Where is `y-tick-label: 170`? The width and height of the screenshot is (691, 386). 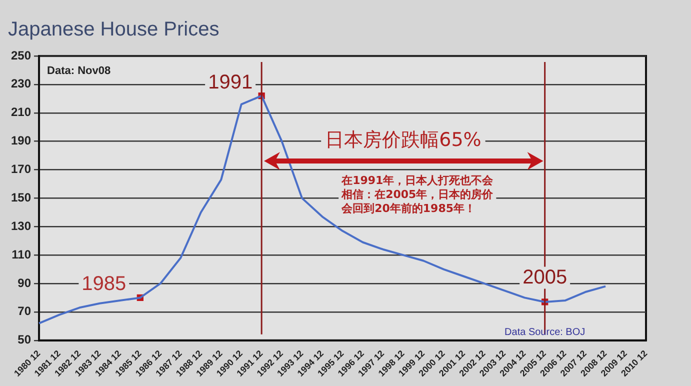 y-tick-label: 170 is located at coordinates (21, 169).